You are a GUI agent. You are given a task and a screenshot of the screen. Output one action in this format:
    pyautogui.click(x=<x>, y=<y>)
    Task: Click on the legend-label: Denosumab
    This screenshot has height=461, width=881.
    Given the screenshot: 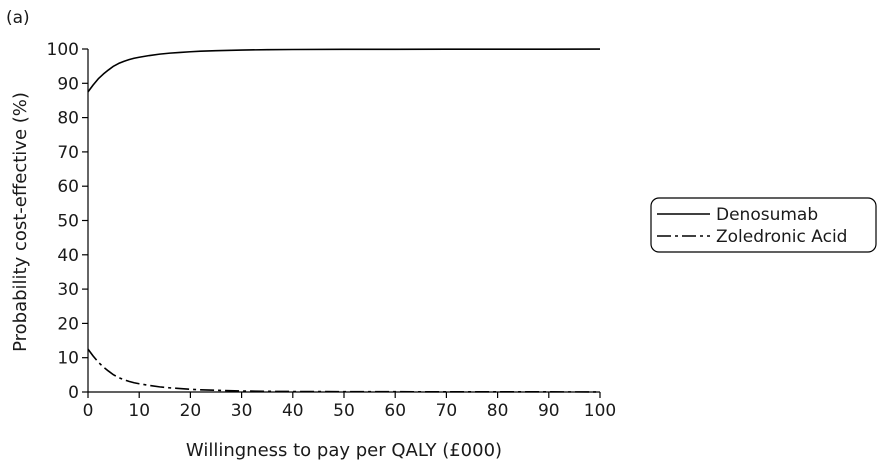 What is the action you would take?
    pyautogui.click(x=767, y=215)
    